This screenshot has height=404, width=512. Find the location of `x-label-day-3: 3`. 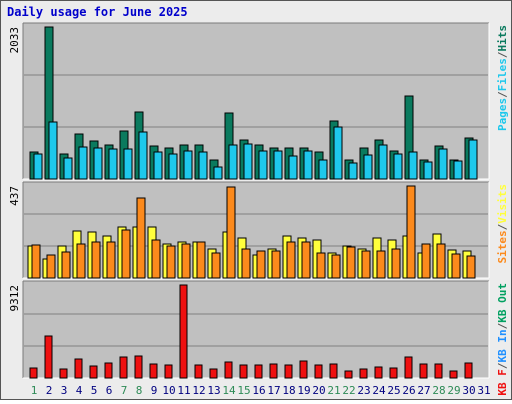

x-label-day-3: 3 is located at coordinates (64, 390).